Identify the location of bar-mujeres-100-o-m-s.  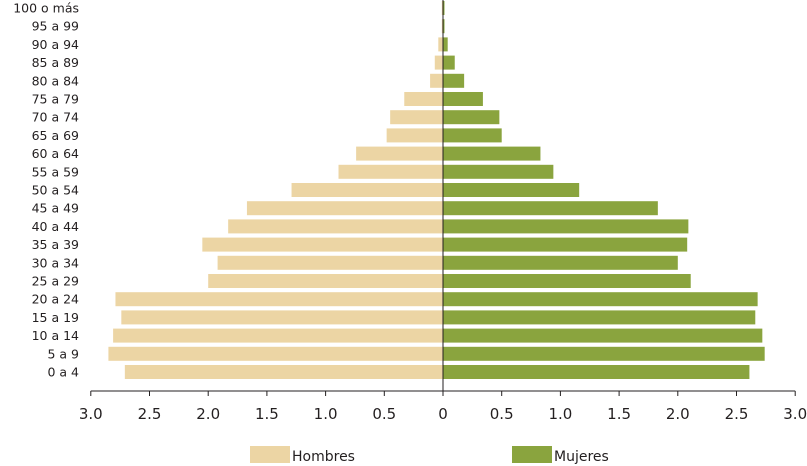
(444, 8).